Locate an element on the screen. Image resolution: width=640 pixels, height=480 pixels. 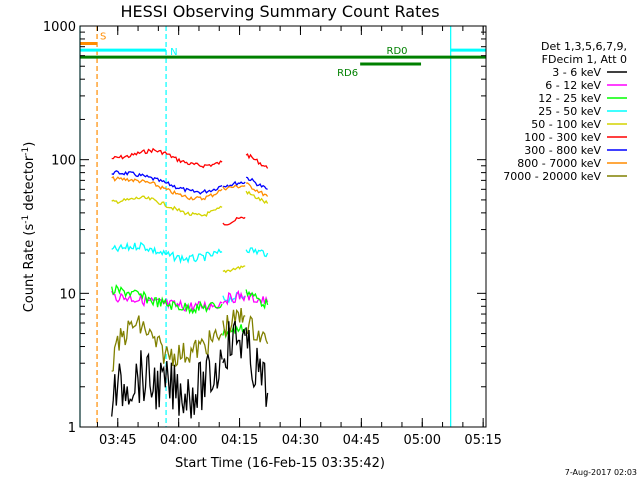
x-tick-label: 04:30 is located at coordinates (300, 440).